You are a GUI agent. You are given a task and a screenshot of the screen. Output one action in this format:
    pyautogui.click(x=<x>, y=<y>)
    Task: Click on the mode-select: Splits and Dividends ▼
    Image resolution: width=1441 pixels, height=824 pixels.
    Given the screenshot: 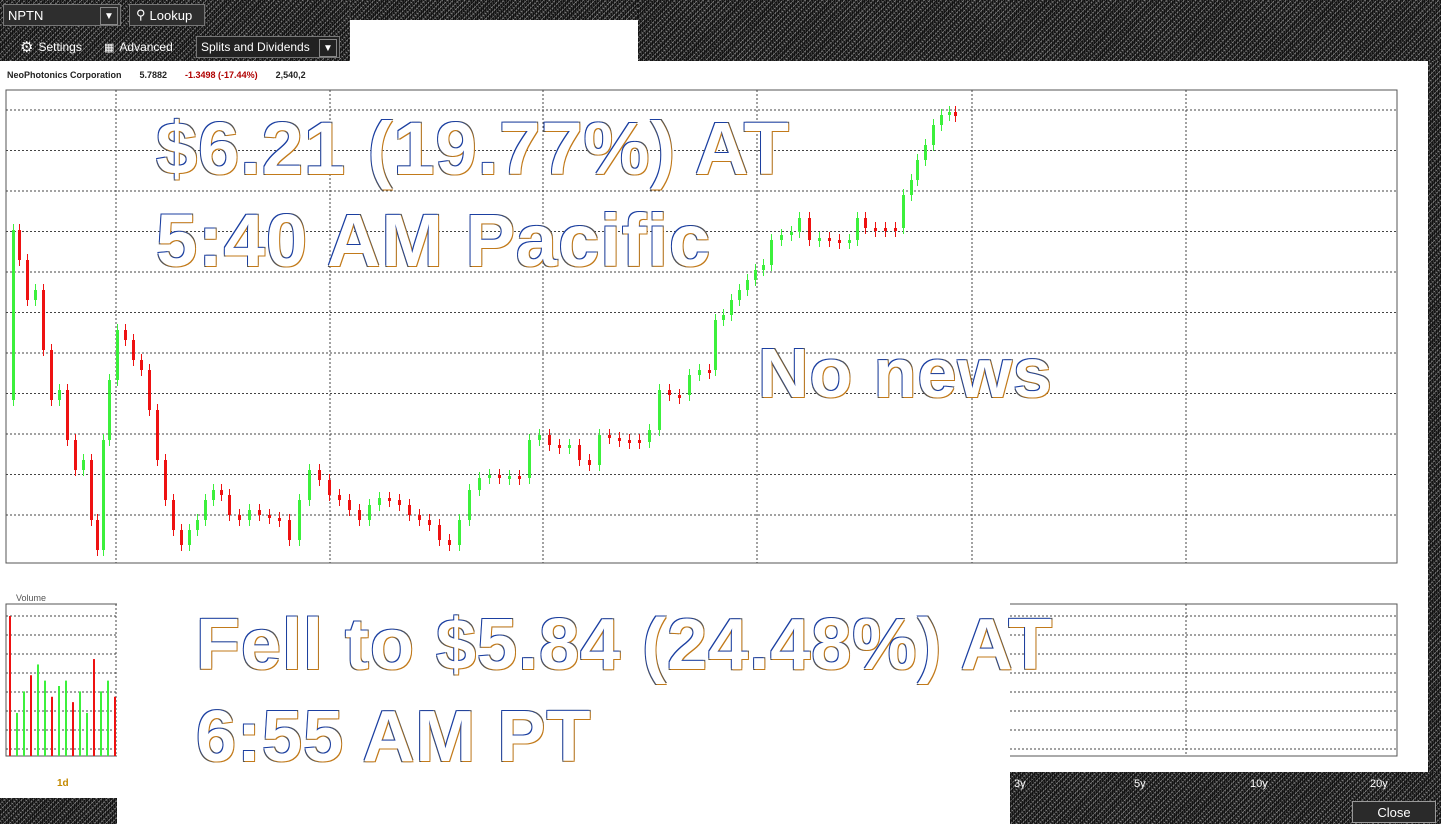 What is the action you would take?
    pyautogui.click(x=268, y=47)
    